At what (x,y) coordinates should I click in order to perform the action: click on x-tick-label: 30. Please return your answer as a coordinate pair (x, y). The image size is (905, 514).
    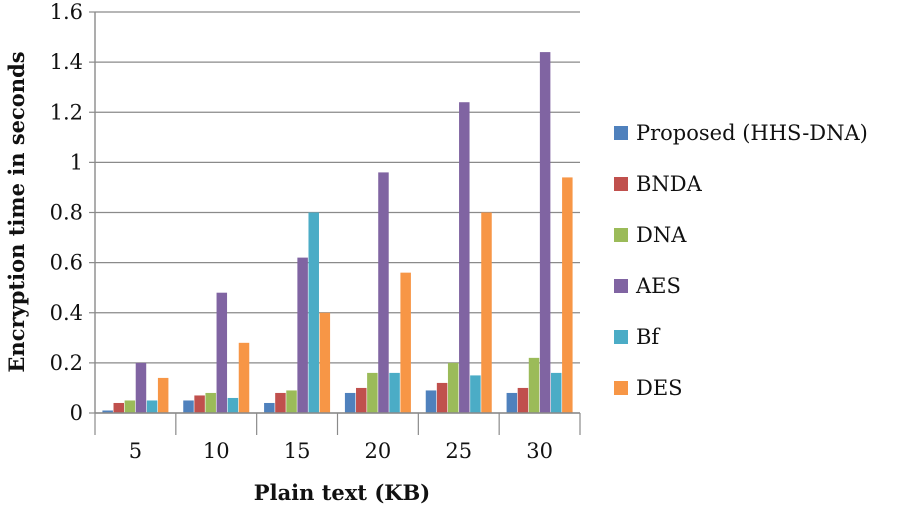
    Looking at the image, I should click on (539, 451).